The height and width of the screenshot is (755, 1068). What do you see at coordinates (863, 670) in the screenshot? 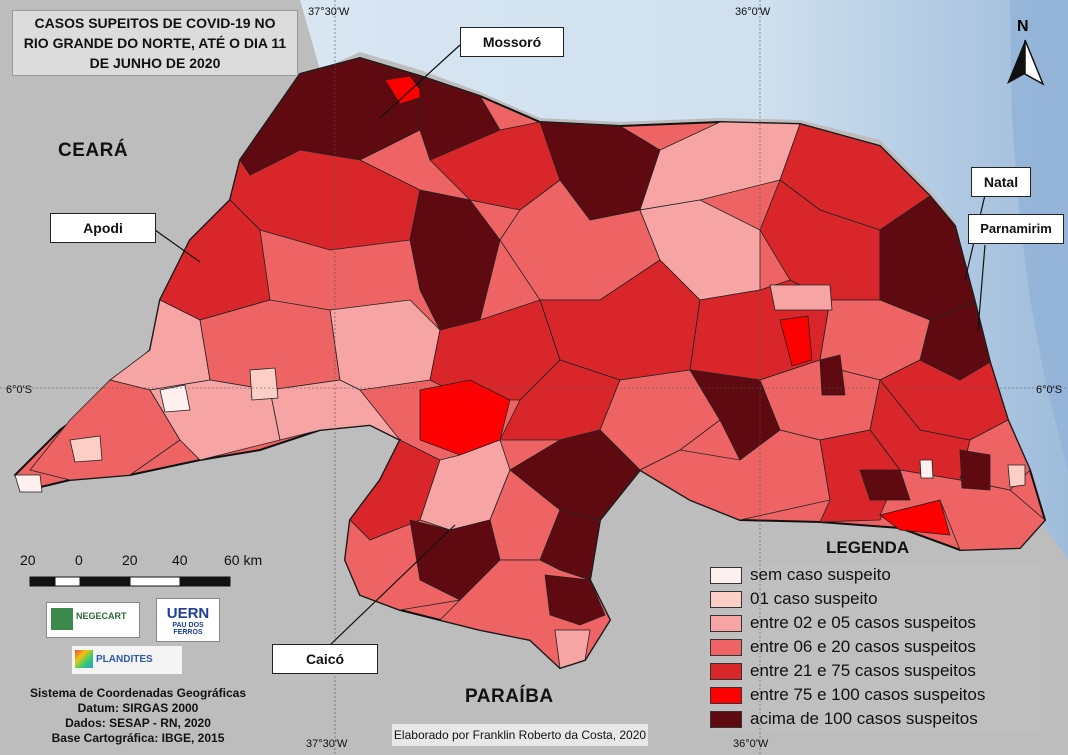
I see `legend-label: entre 21 e 75 casos suspeitos` at bounding box center [863, 670].